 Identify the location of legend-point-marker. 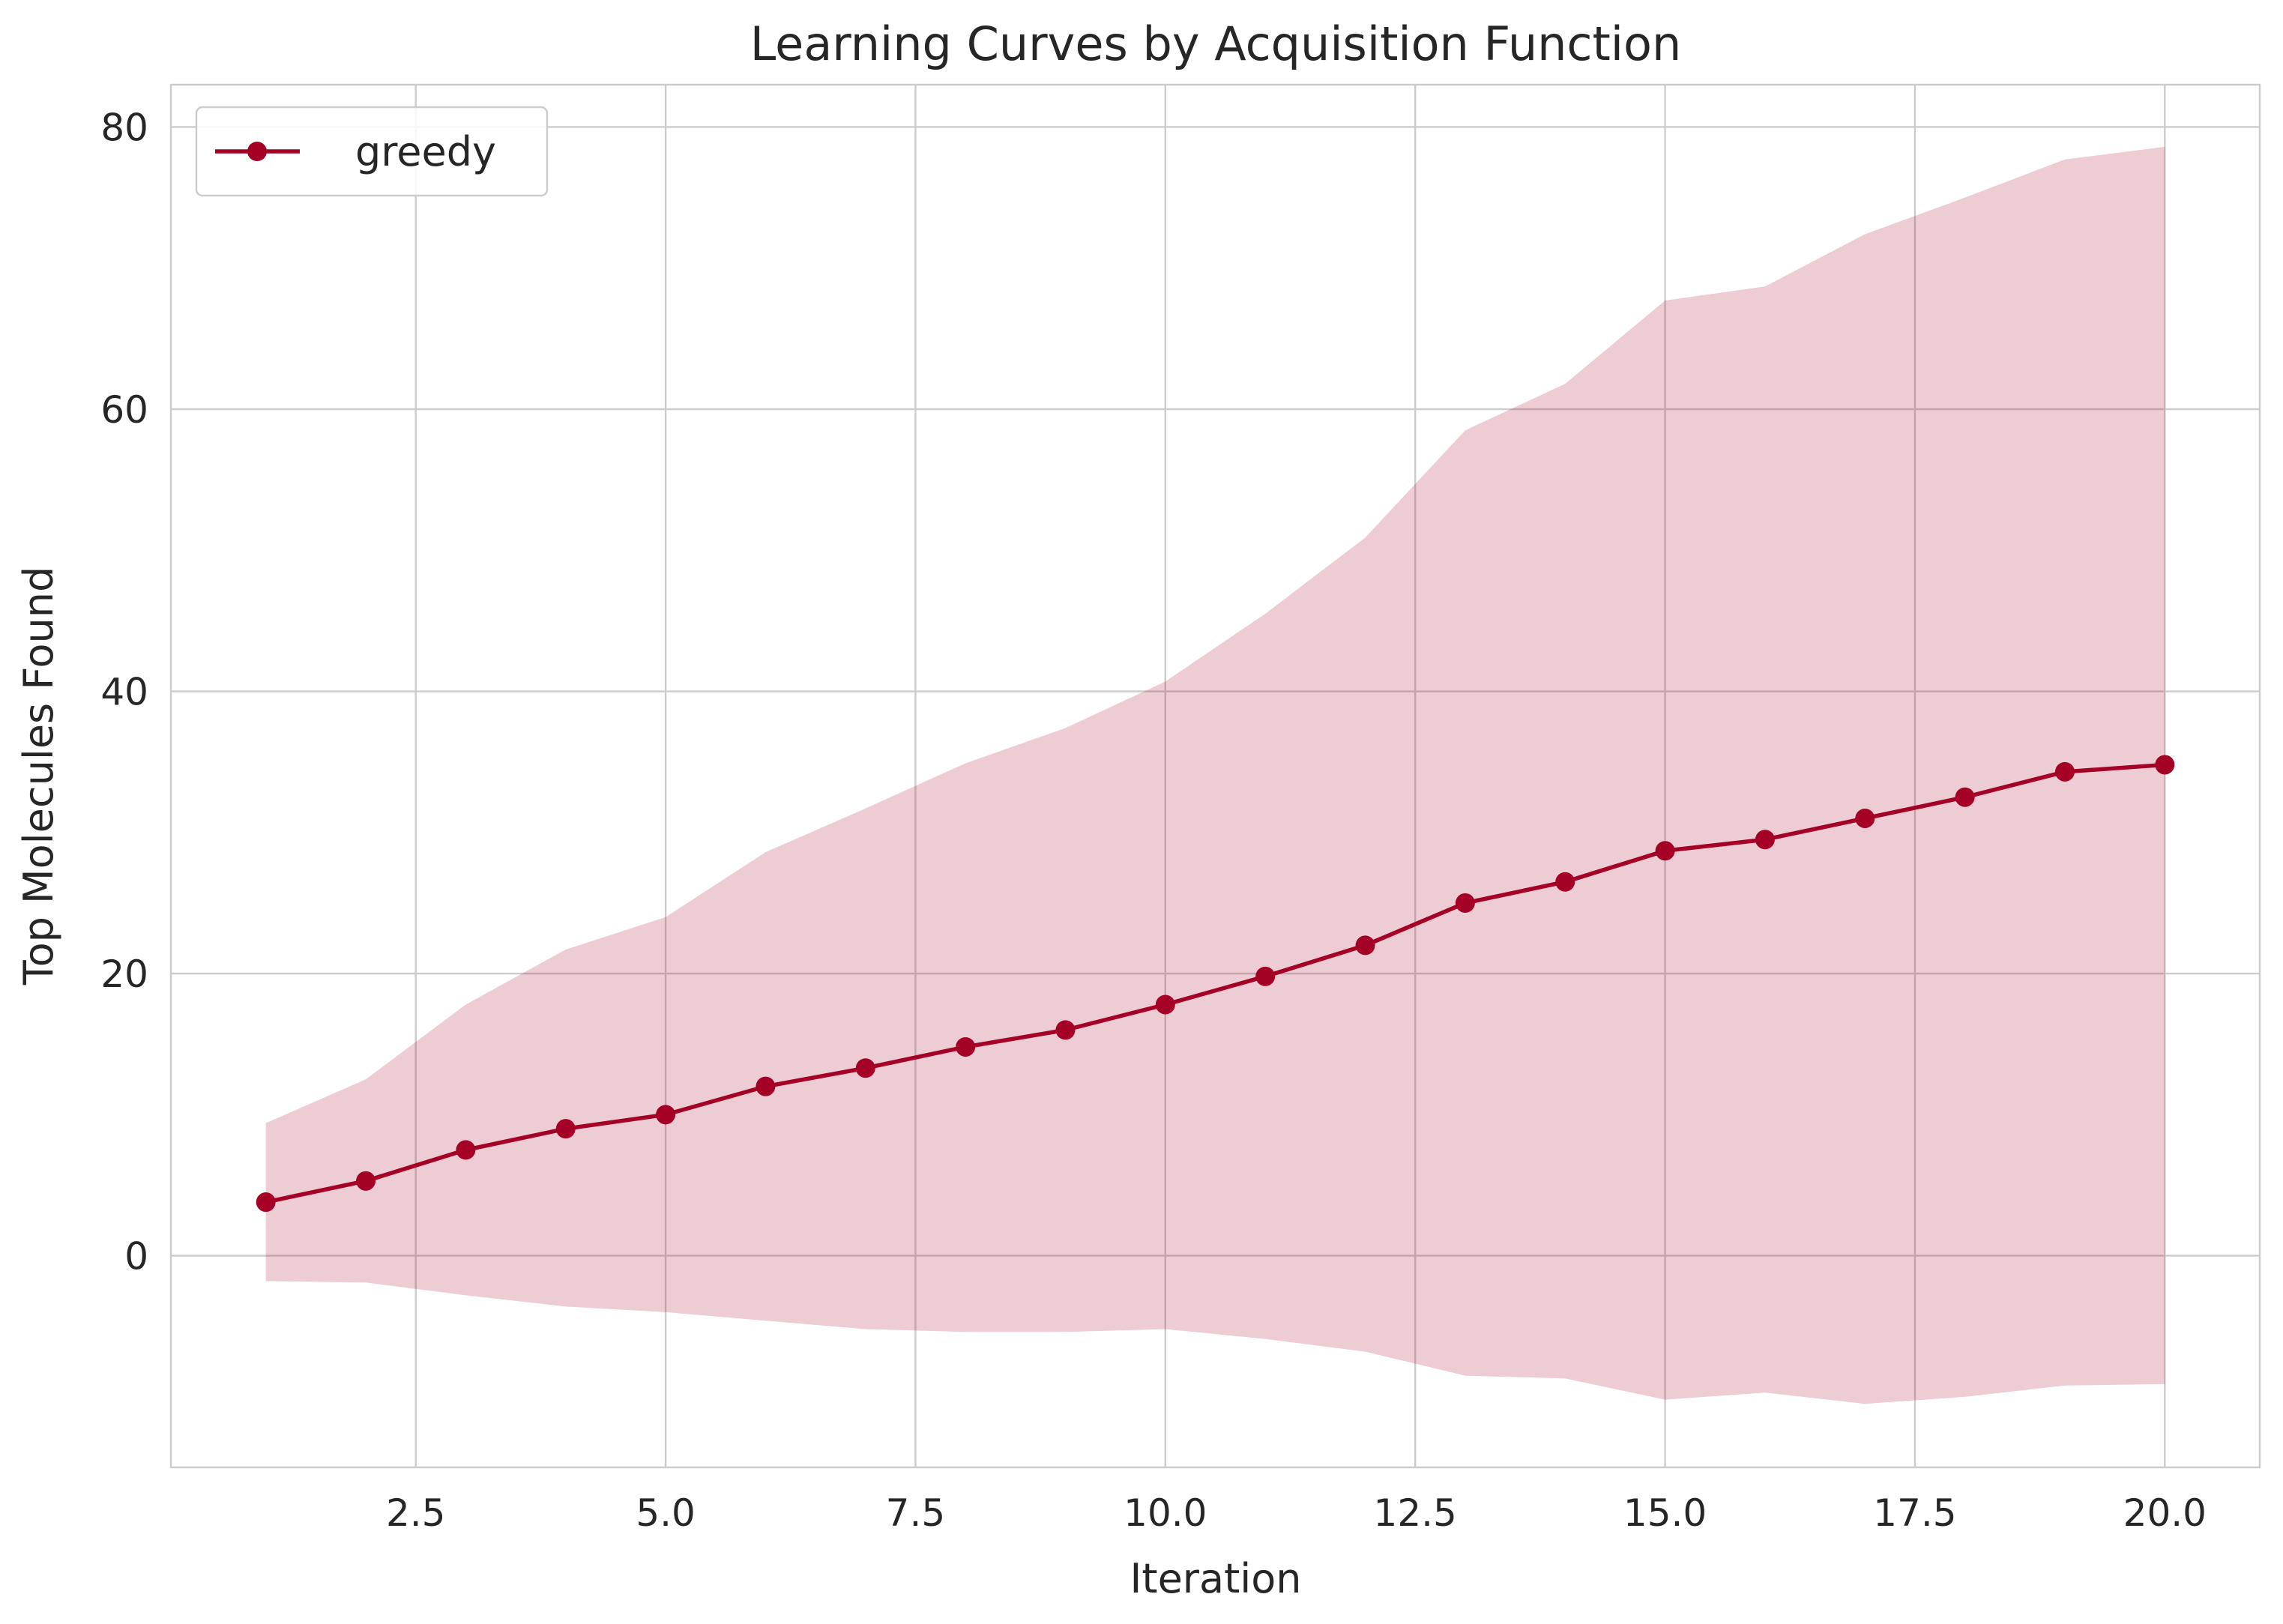
(257, 151).